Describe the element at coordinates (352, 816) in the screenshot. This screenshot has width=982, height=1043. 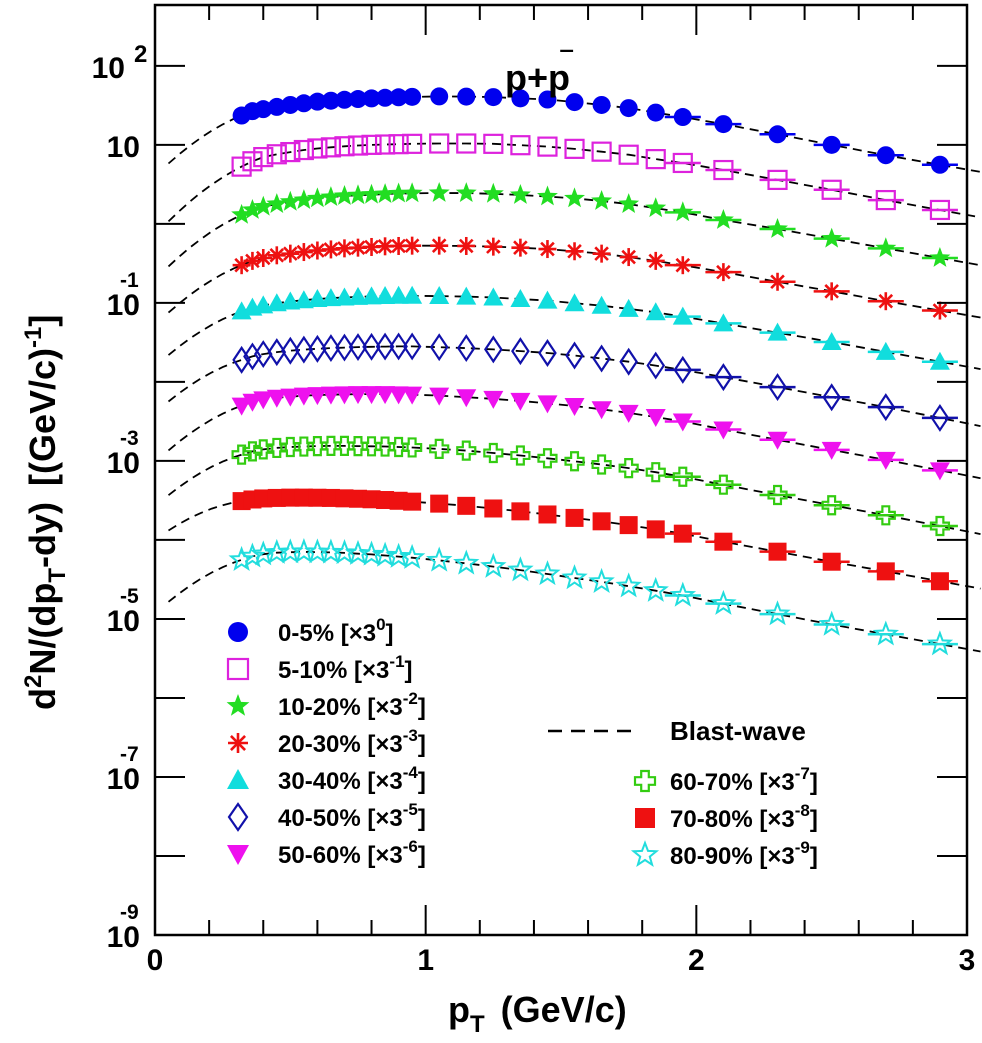
I see `legend-label: 40-50% [×3-5]` at that location.